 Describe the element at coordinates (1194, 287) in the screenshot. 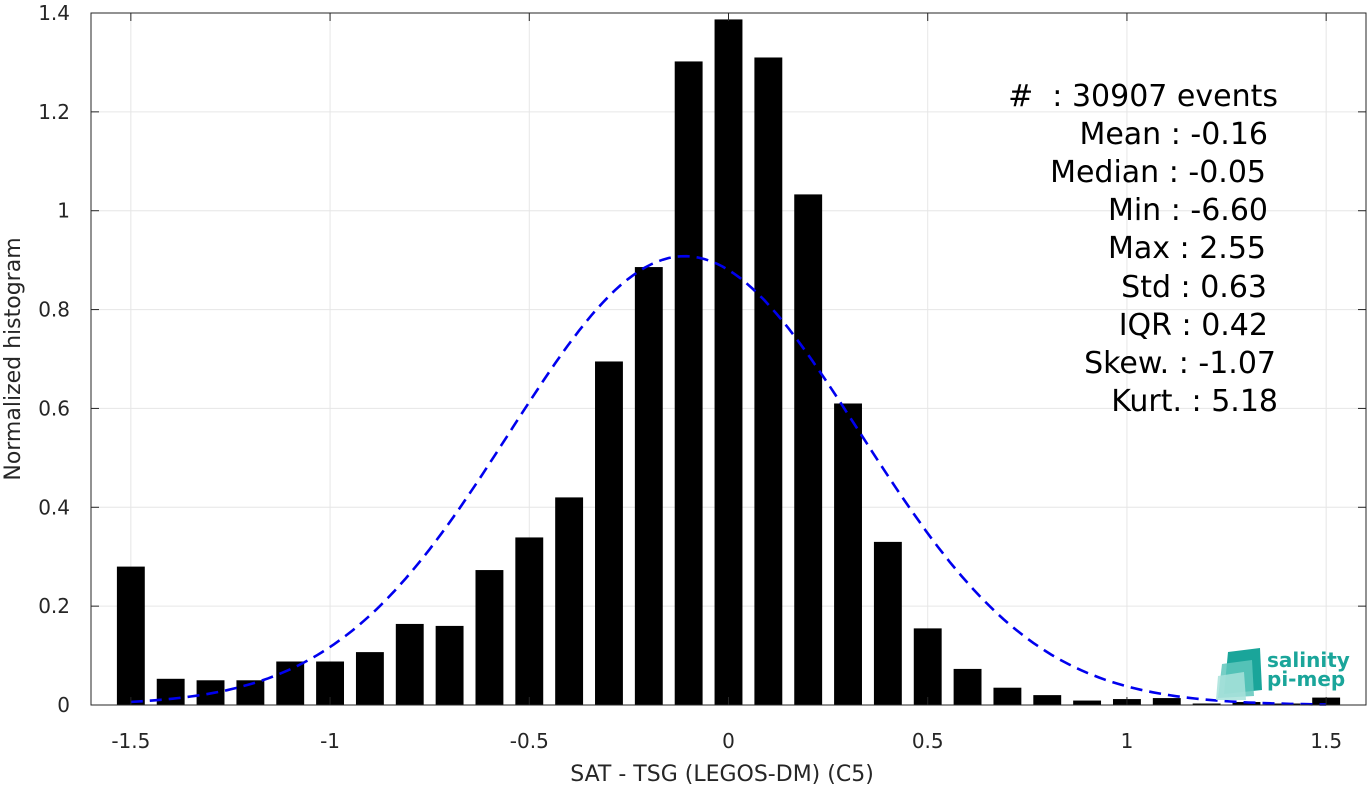

I see `stats-std: Std : 0.63` at that location.